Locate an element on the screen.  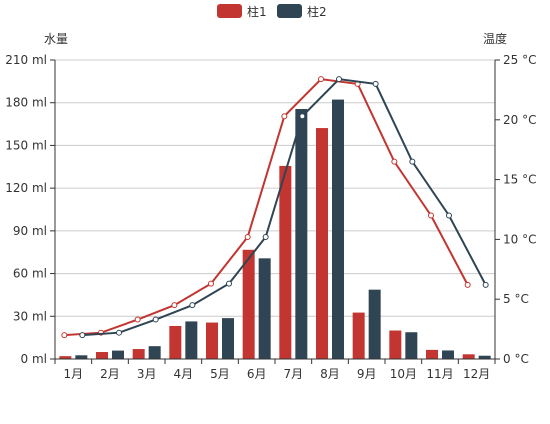
y-left-tick-label: 150 ml is located at coordinates (26, 145).